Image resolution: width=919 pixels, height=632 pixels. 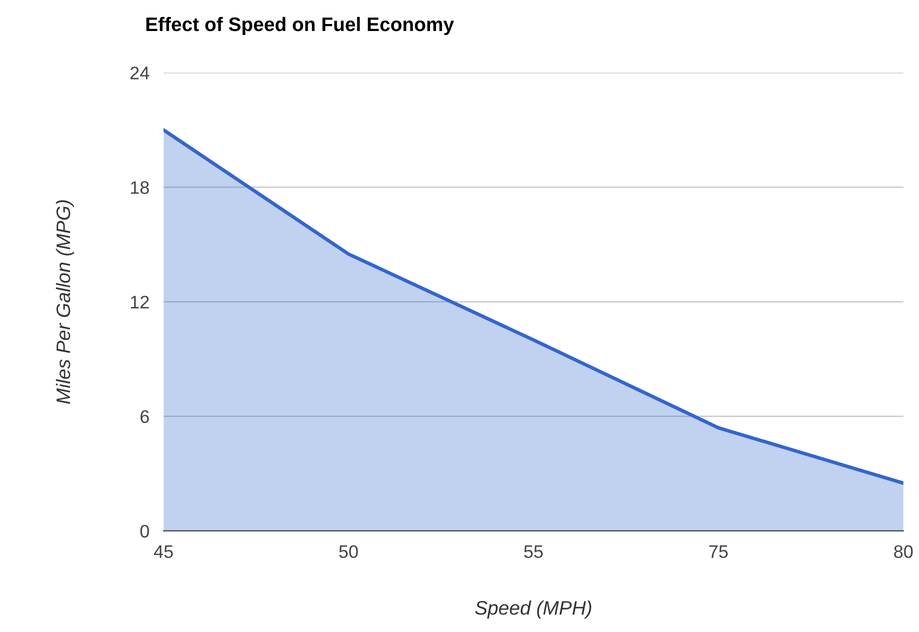 What do you see at coordinates (903, 551) in the screenshot?
I see `x-tick-label: 80` at bounding box center [903, 551].